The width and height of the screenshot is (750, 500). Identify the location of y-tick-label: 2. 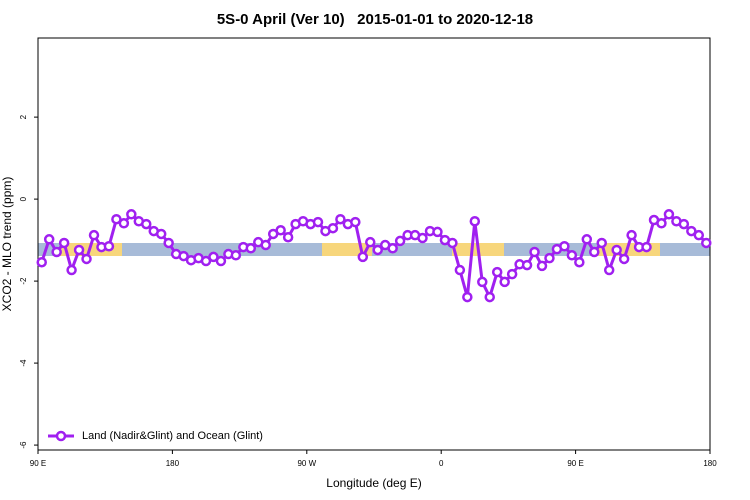
(23, 116).